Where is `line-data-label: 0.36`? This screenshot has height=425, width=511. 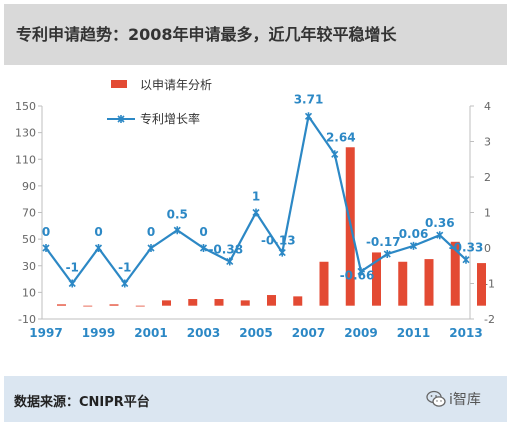 line-data-label: 0.36 is located at coordinates (440, 223).